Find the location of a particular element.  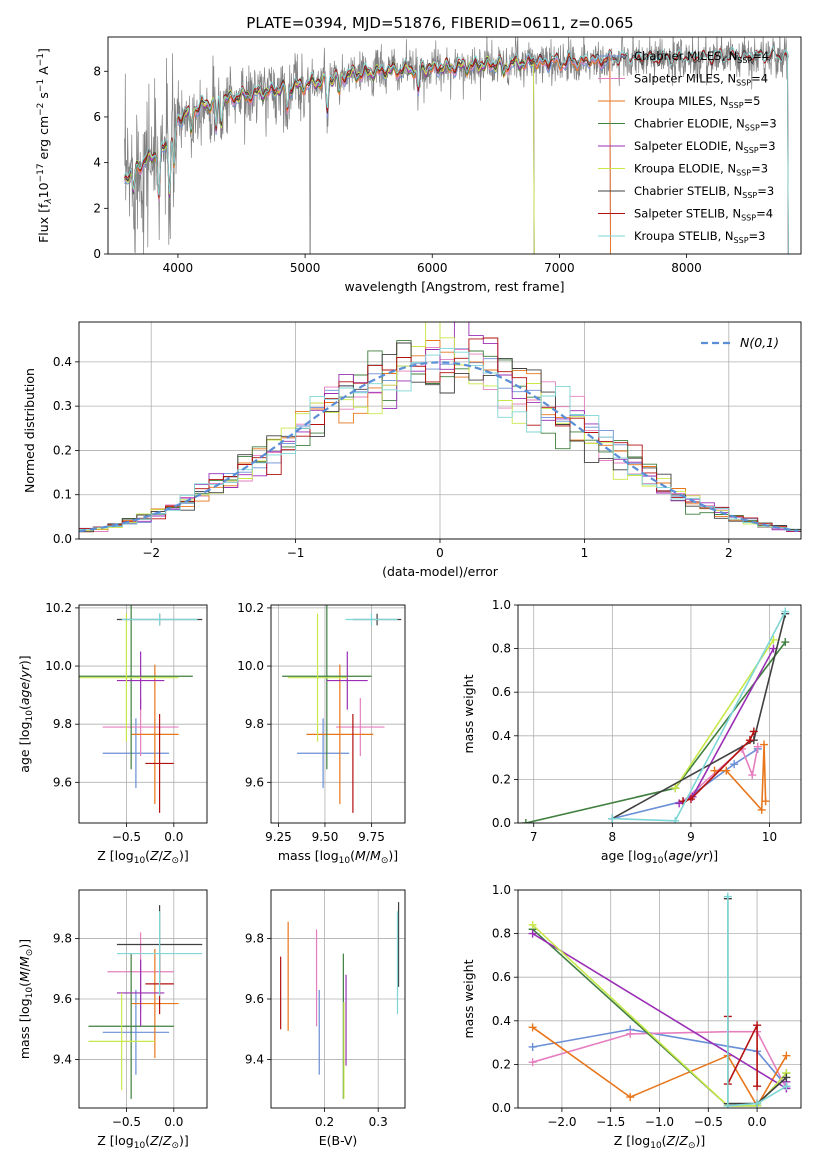

legend-label: N(0,1) is located at coordinates (759, 342).